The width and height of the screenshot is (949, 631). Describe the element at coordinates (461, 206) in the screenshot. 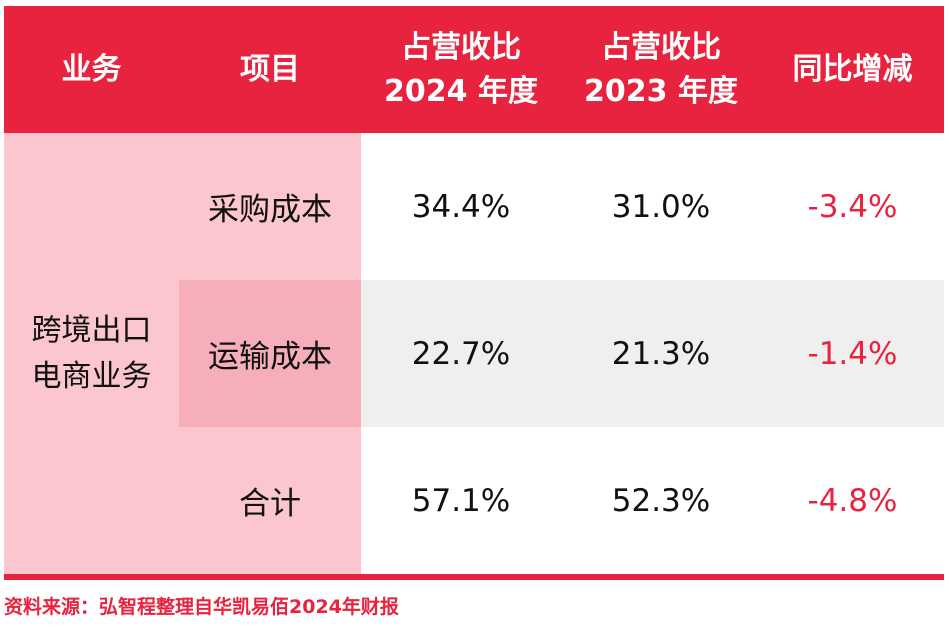

I see `value-2024-cell: 34.4%` at that location.